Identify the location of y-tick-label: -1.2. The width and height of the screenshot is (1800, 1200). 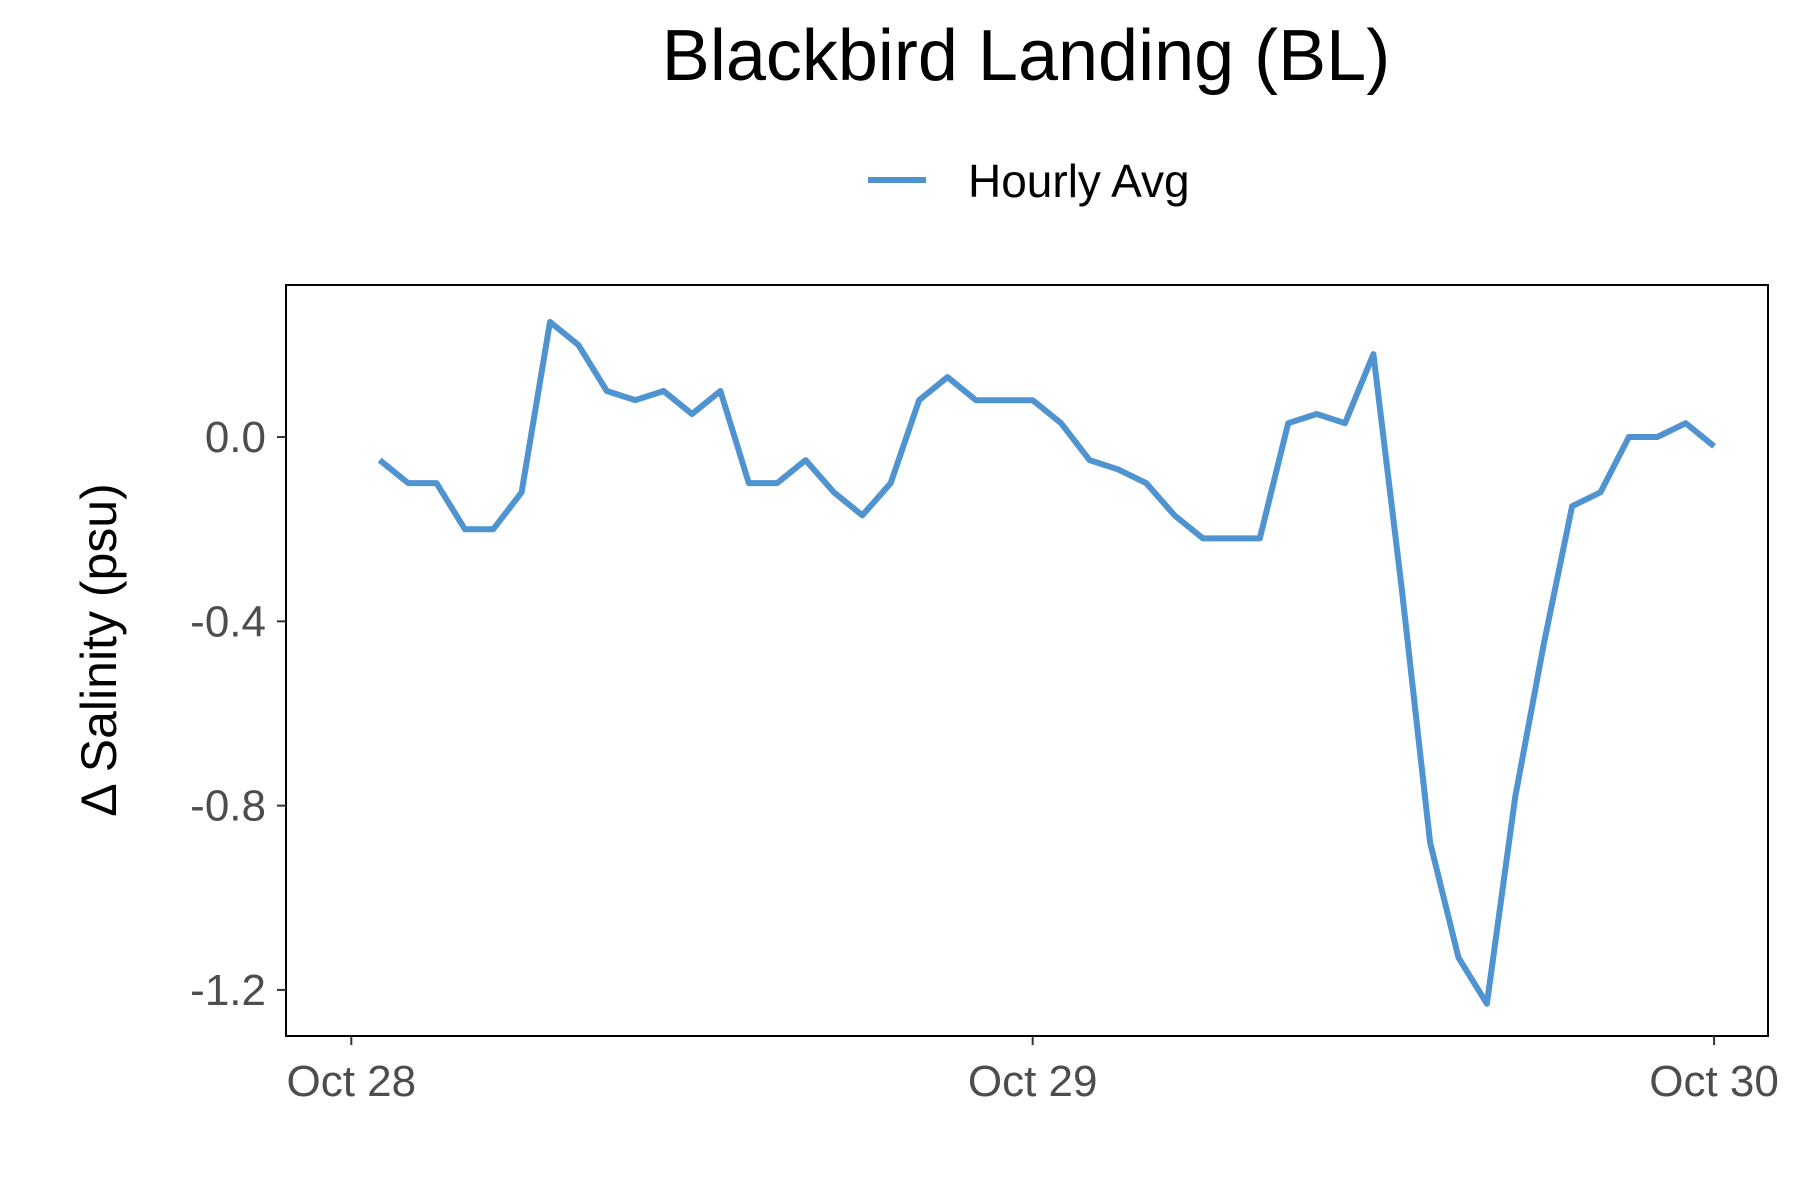
(228, 990).